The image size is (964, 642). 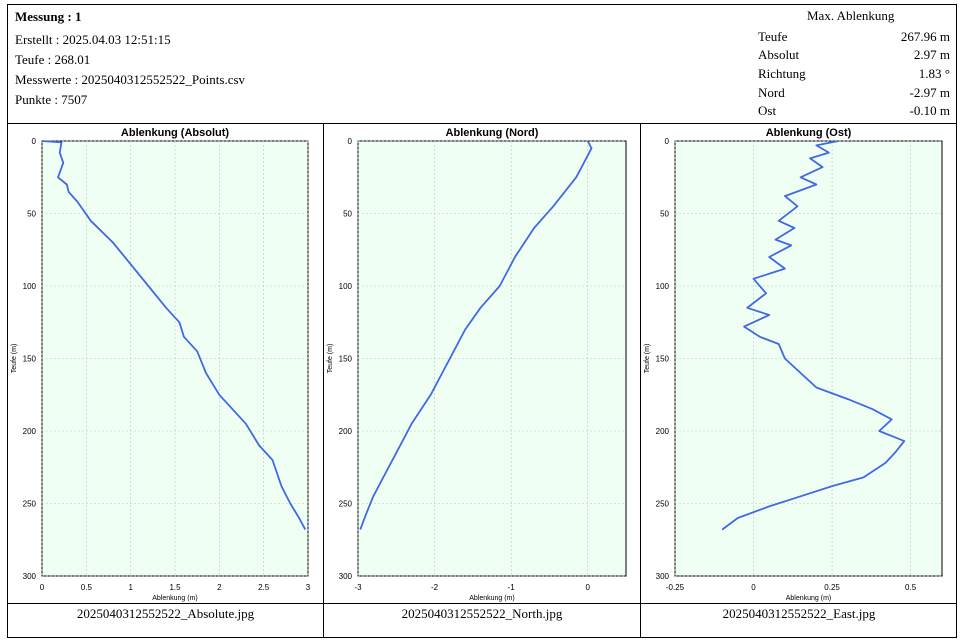 What do you see at coordinates (165, 613) in the screenshot?
I see `caption-absolute: 2025040312552522_Absolute.jpg` at bounding box center [165, 613].